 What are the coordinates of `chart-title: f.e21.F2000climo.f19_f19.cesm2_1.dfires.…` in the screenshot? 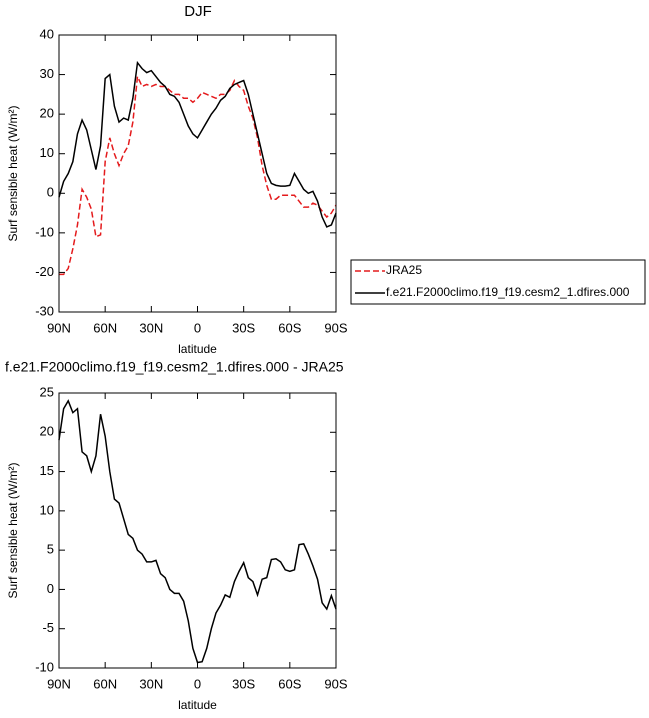 It's located at (174, 367).